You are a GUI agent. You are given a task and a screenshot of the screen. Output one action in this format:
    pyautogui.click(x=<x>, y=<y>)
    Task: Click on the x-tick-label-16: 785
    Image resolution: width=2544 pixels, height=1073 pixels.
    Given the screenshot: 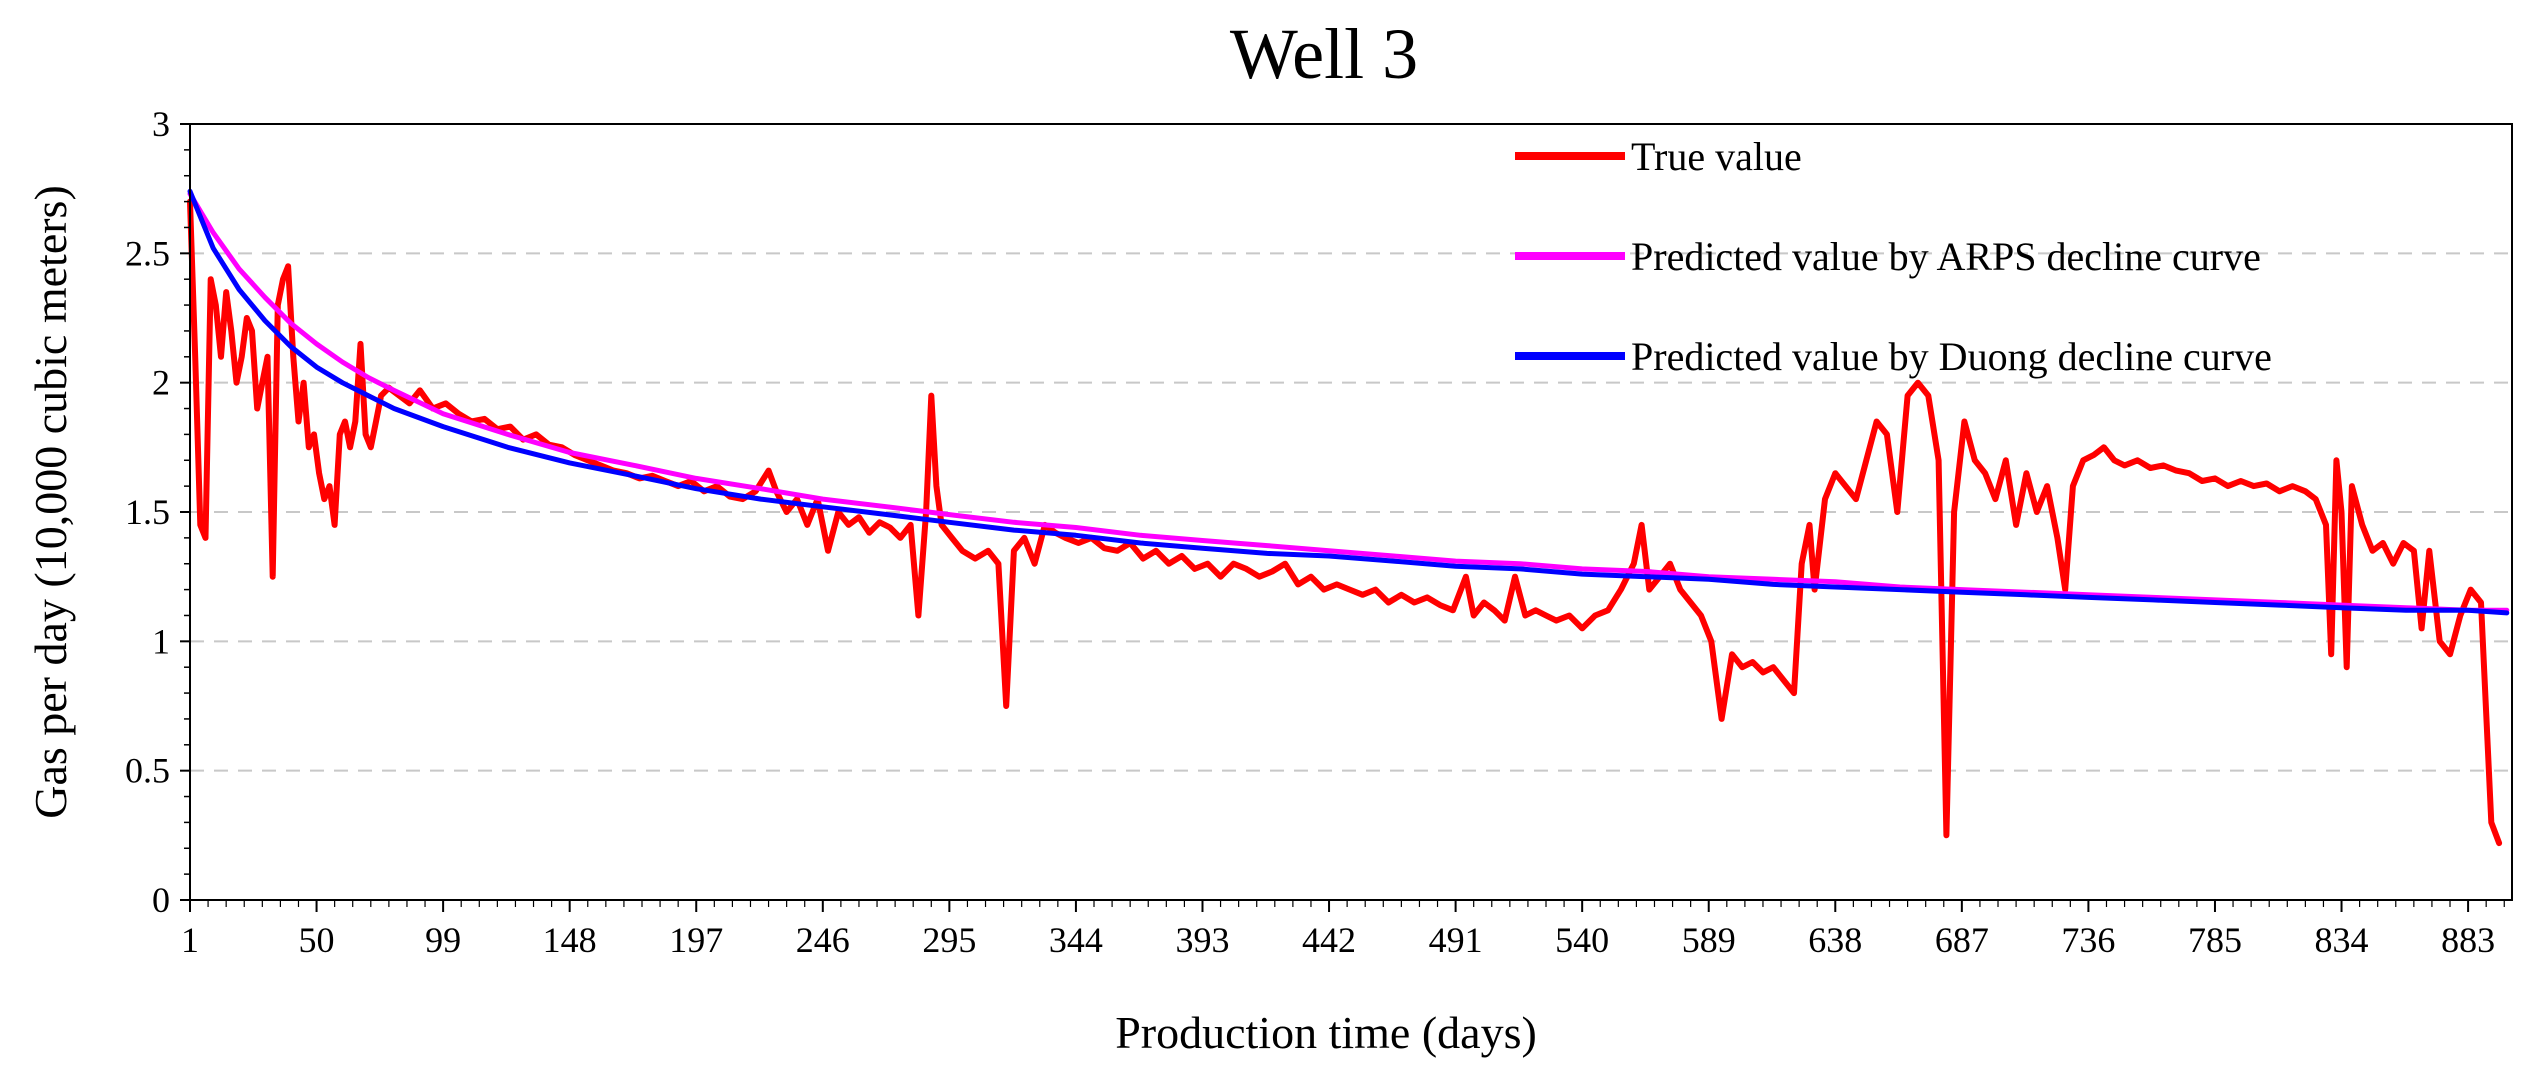 What is the action you would take?
    pyautogui.click(x=2215, y=940)
    